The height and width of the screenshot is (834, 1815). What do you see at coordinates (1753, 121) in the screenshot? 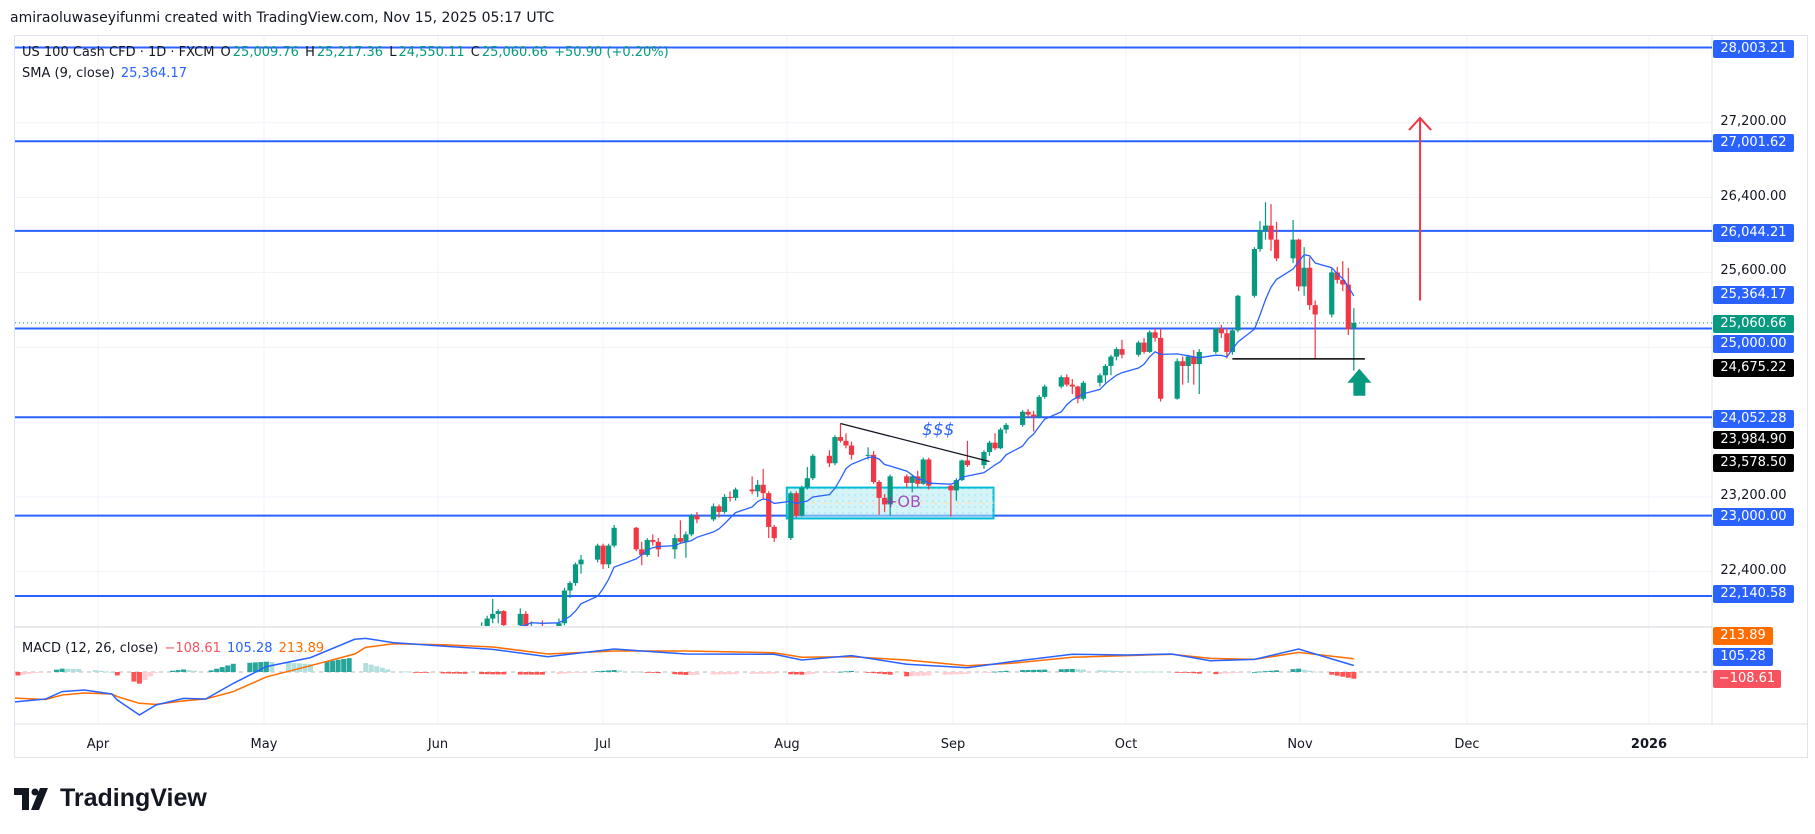
I see `price-tick-label: 27,200.00` at bounding box center [1753, 121].